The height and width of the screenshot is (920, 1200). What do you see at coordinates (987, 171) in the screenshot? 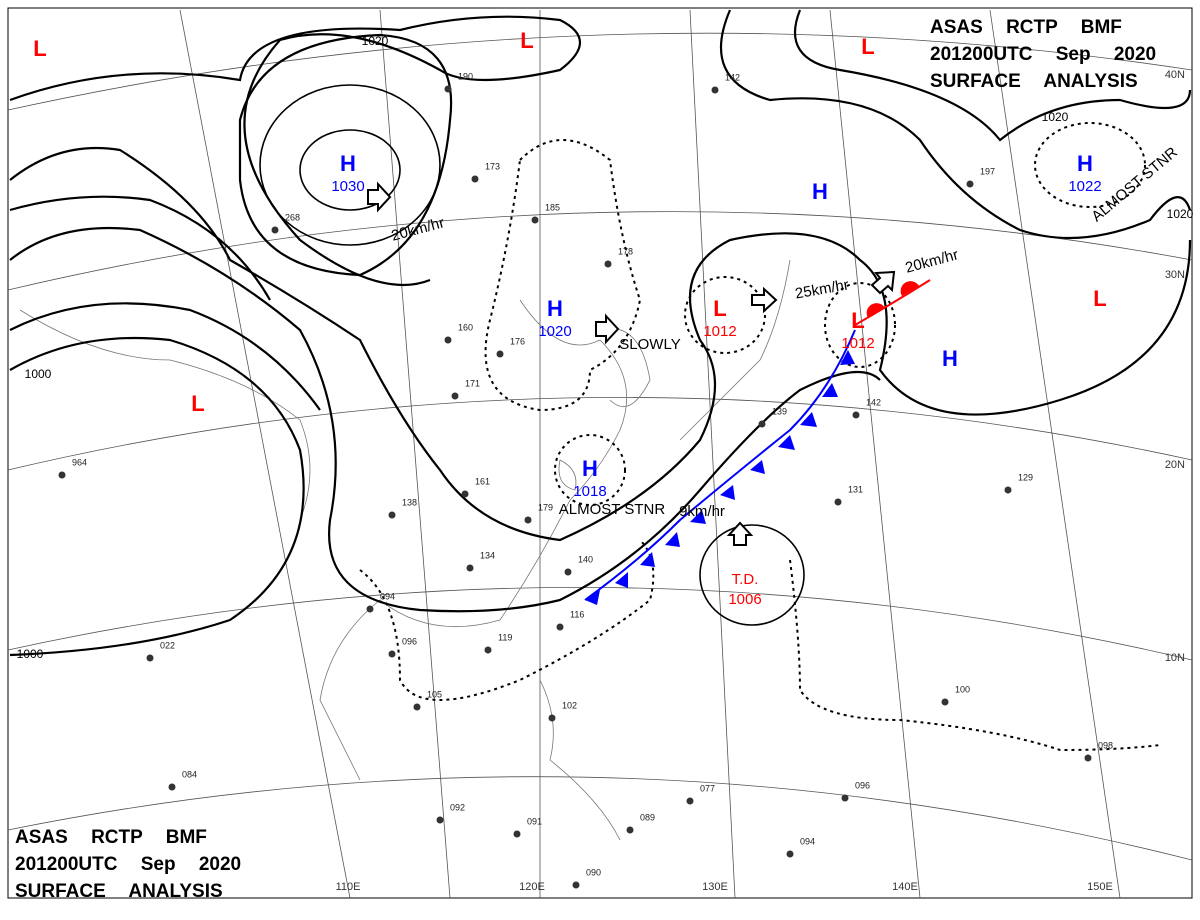
I see `station-pressure: 197` at bounding box center [987, 171].